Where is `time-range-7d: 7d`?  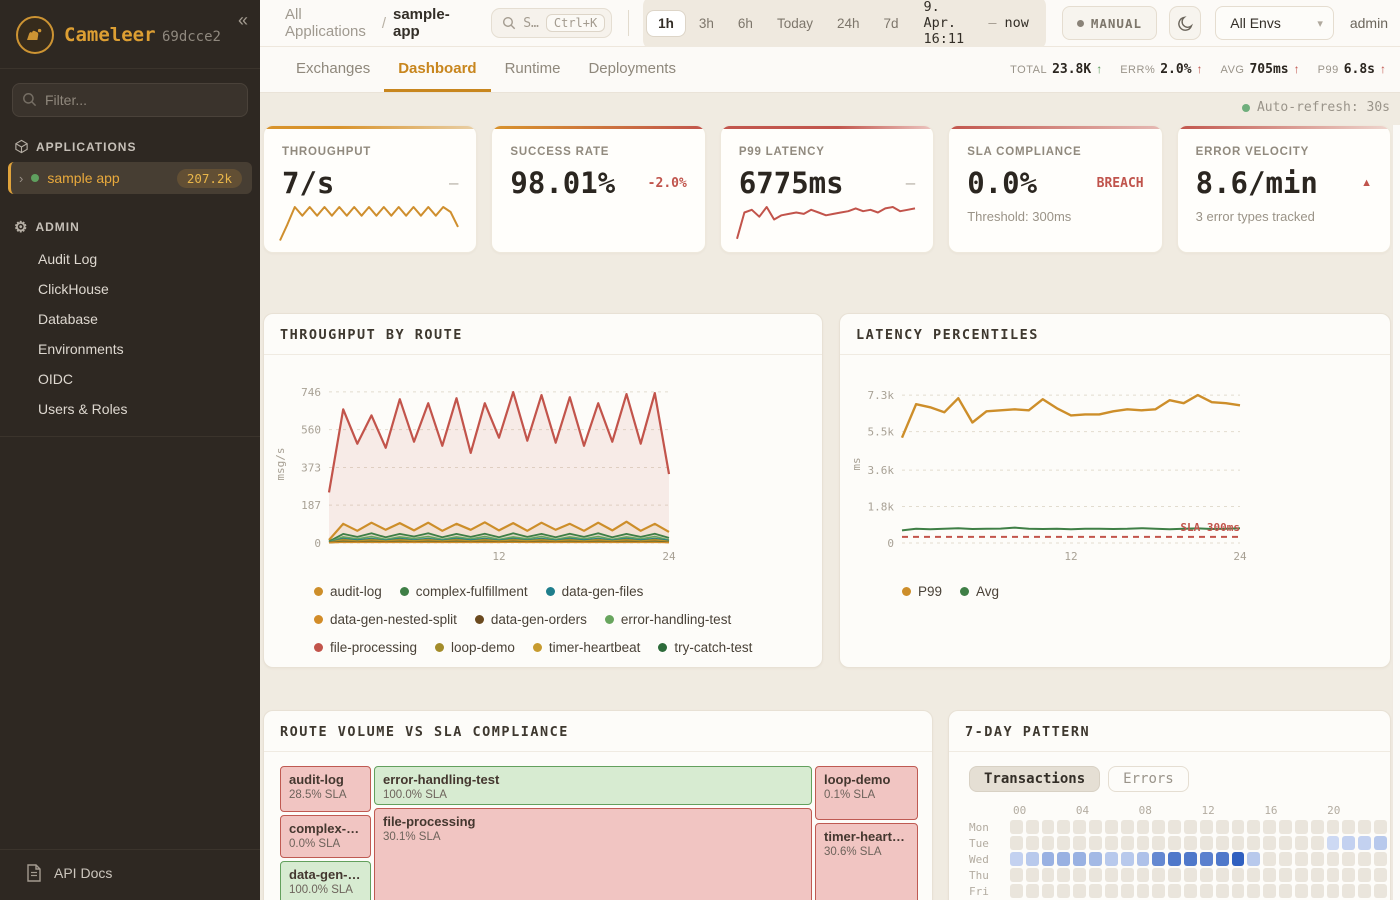
time-range-7d: 7d is located at coordinates (891, 23).